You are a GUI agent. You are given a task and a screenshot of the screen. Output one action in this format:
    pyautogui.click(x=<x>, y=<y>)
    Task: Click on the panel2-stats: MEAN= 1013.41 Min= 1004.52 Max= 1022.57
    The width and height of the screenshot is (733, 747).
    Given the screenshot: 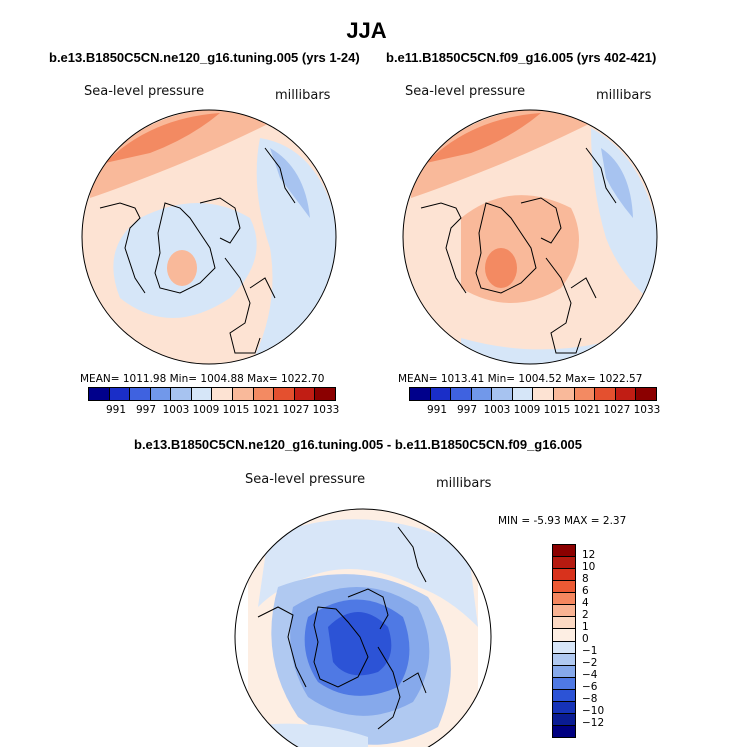 What is the action you would take?
    pyautogui.click(x=520, y=379)
    